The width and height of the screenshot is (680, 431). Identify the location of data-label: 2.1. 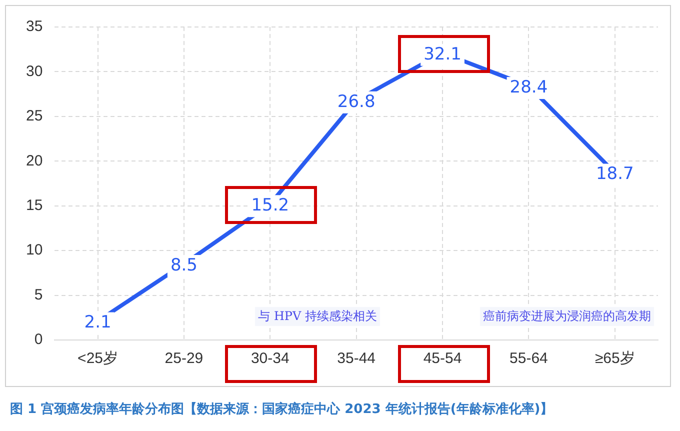
(98, 322).